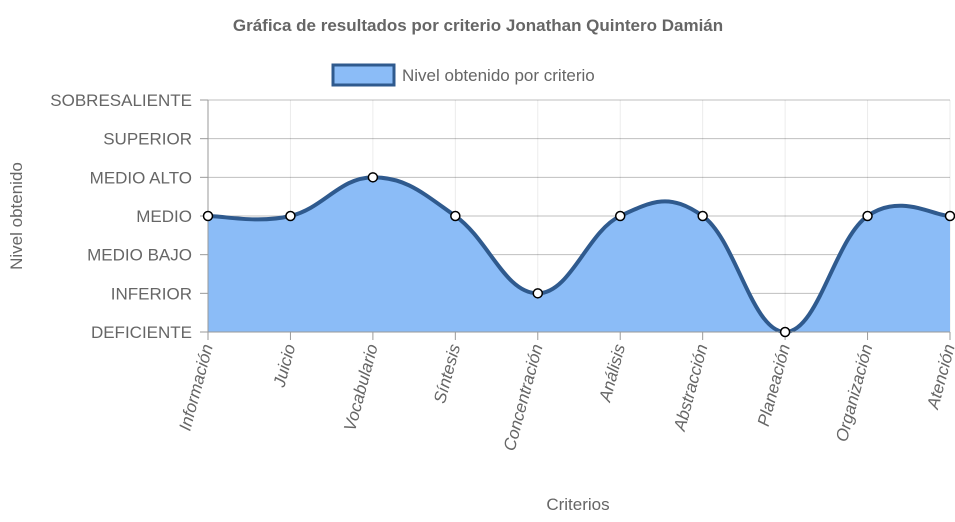  Describe the element at coordinates (284, 366) in the screenshot. I see `x-tick-label: Juicio` at that location.